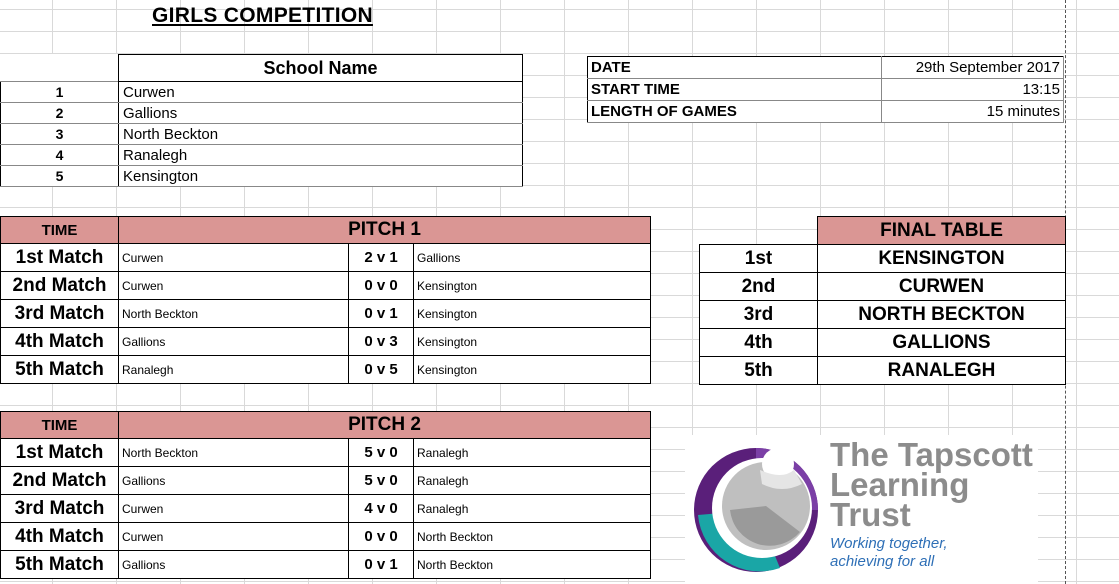 The height and width of the screenshot is (584, 1119). What do you see at coordinates (941, 286) in the screenshot?
I see `final-team: CURWEN` at bounding box center [941, 286].